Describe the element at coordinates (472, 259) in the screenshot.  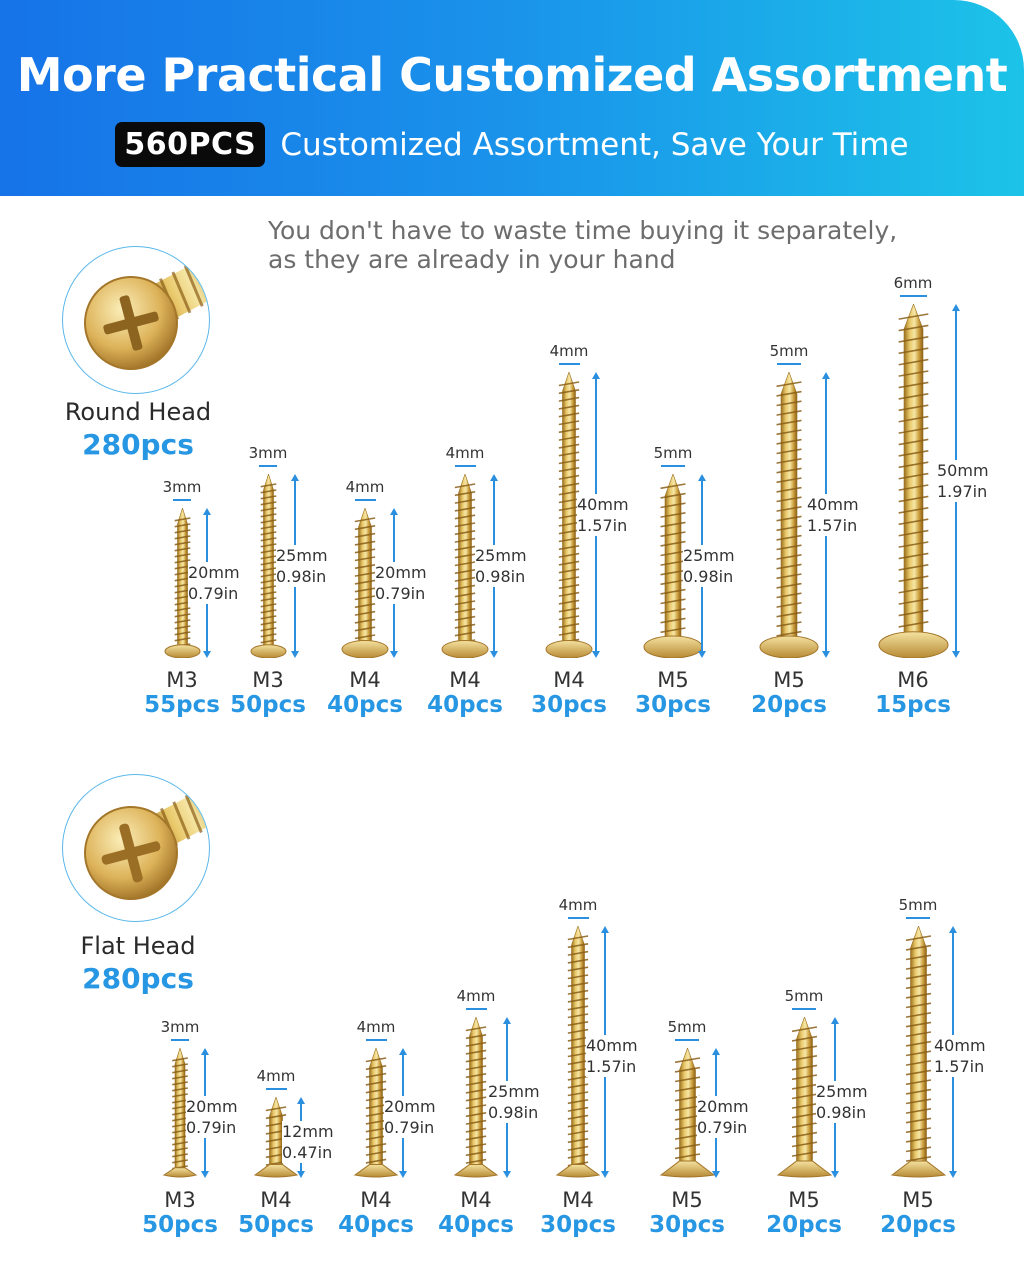
I see `tagline-line-2: as they are already in your hand` at that location.